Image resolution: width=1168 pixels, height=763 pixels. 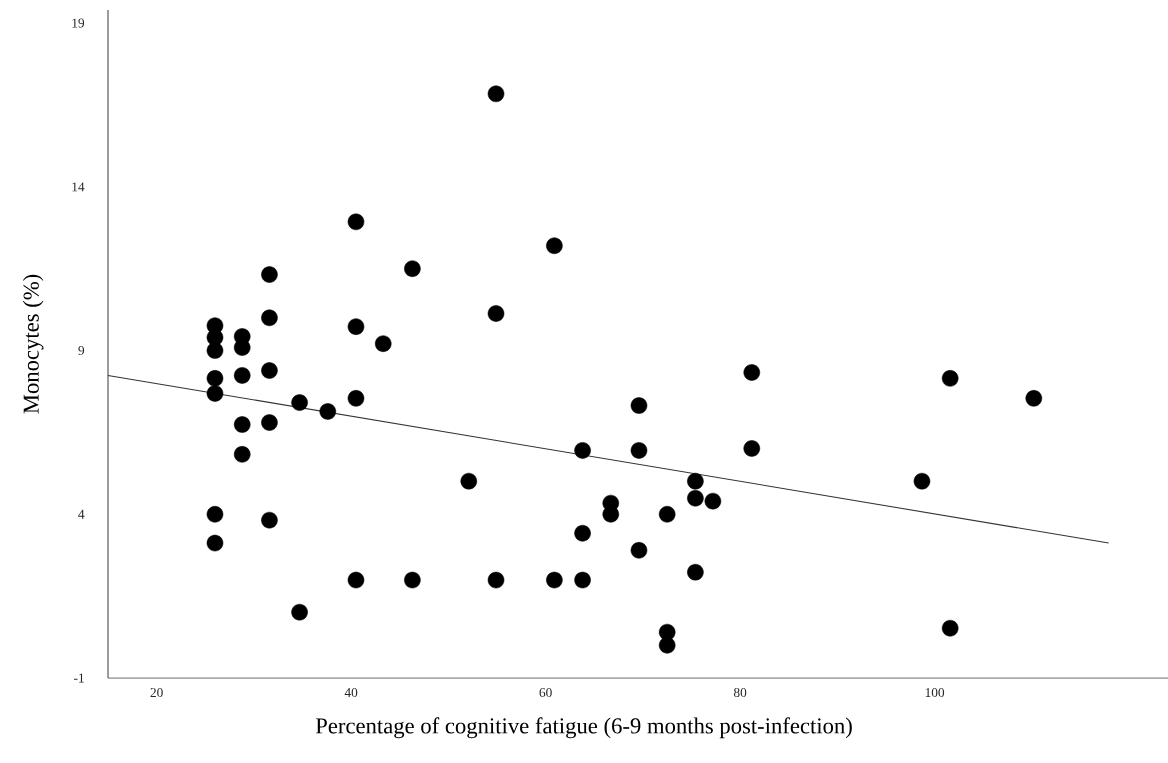 I want to click on x-tick-label: 40, so click(x=351, y=693).